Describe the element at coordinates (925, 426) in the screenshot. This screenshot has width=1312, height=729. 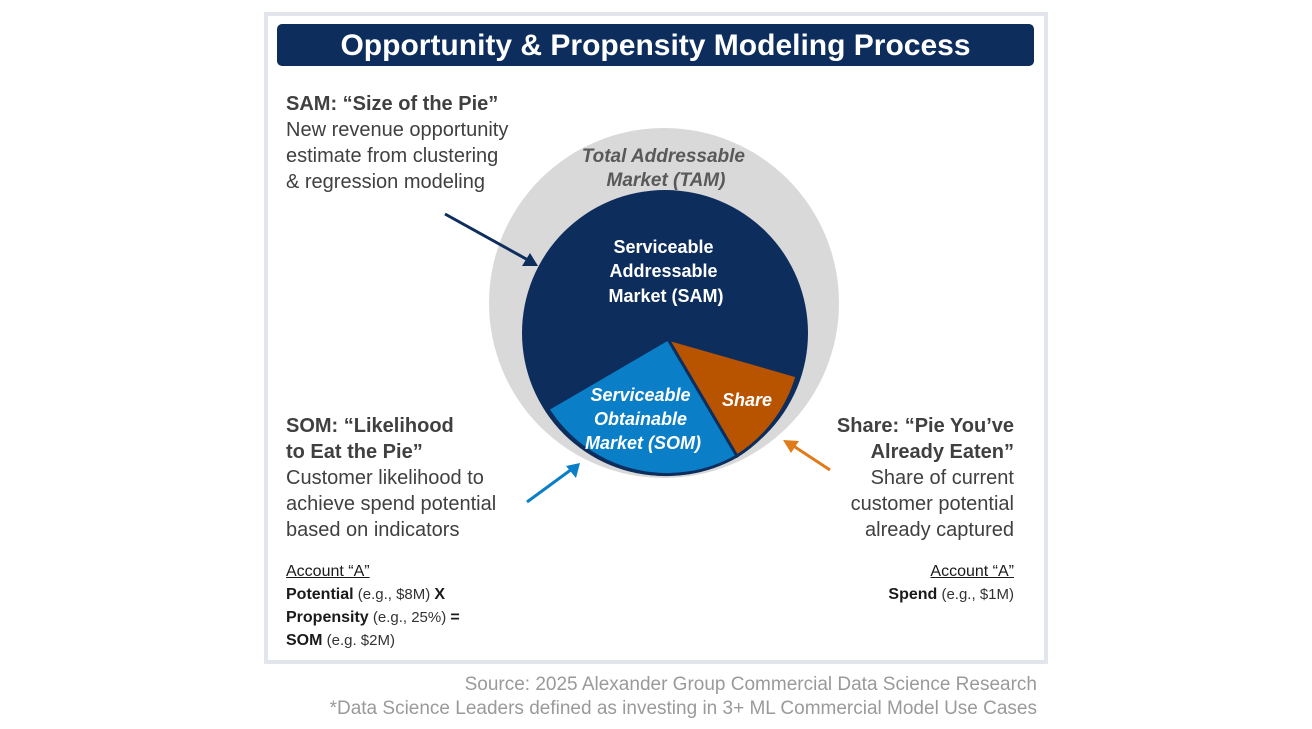
I see `share-heading-line: Share: “Pie You’ve` at that location.